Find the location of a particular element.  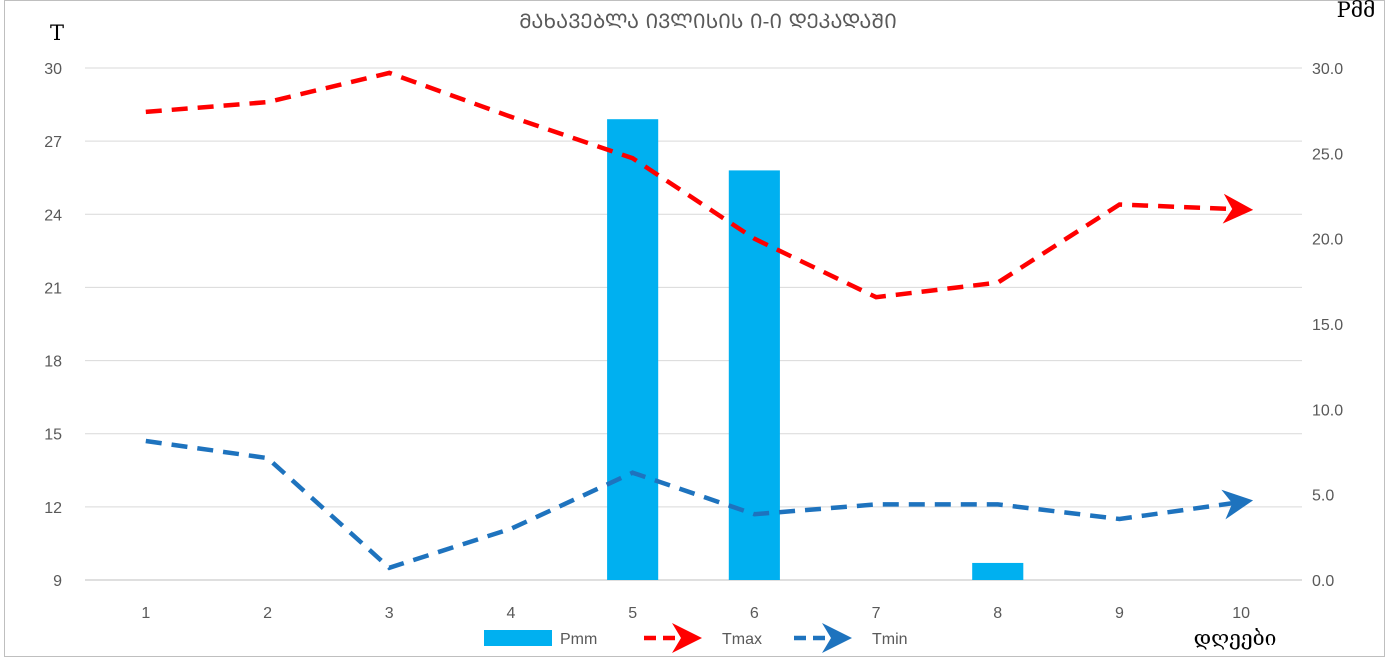

y-right-tick-label: 0.0 is located at coordinates (1323, 581).